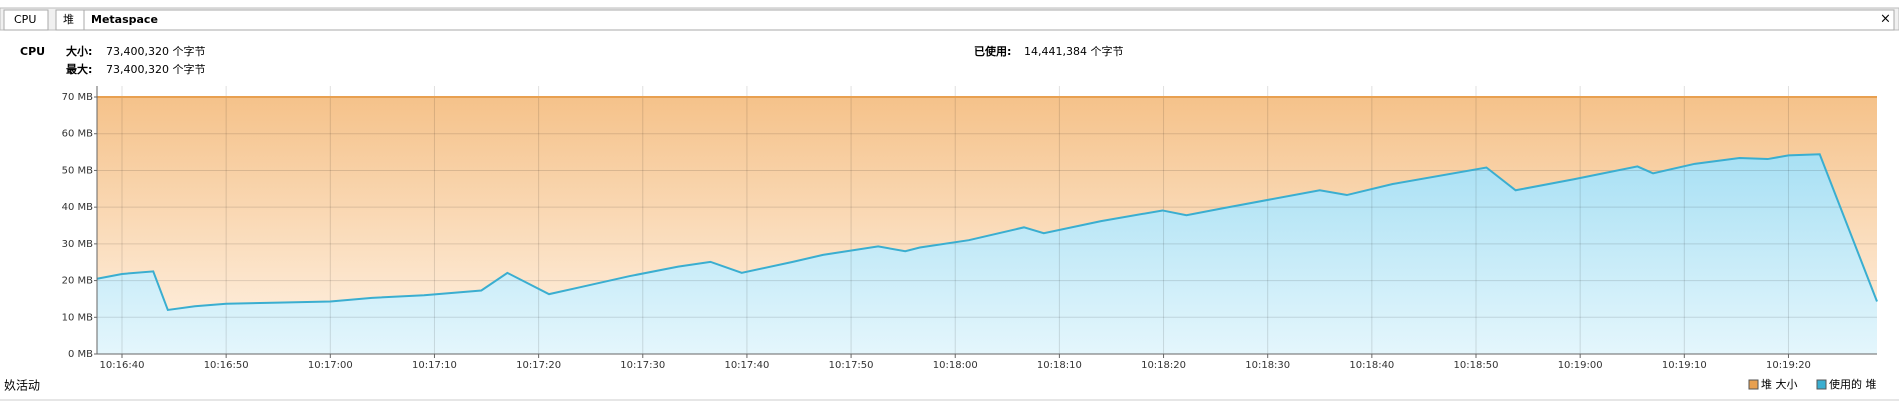  What do you see at coordinates (330, 365) in the screenshot?
I see `x-tick-label: 10:17:00` at bounding box center [330, 365].